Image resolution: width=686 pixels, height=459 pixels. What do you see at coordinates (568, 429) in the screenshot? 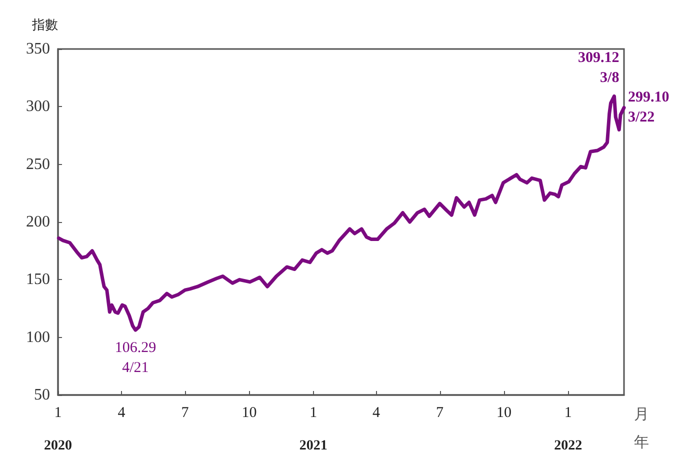
I see `x-tick-label: 1 2022` at bounding box center [568, 429].